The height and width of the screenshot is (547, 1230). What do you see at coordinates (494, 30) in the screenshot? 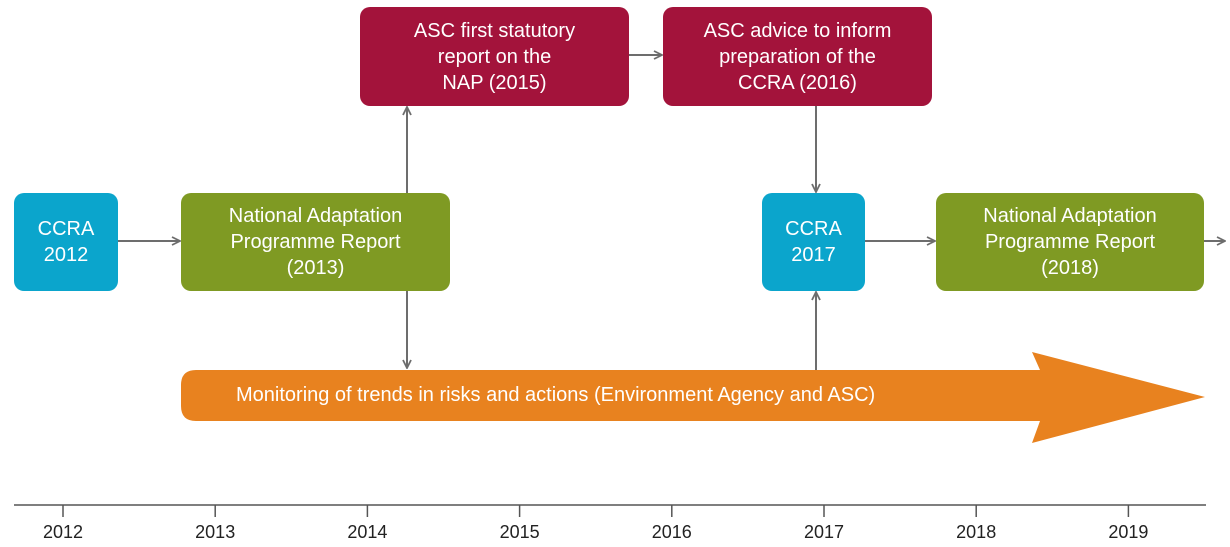
I see `node-label-line: ASC first statutory` at bounding box center [494, 30].